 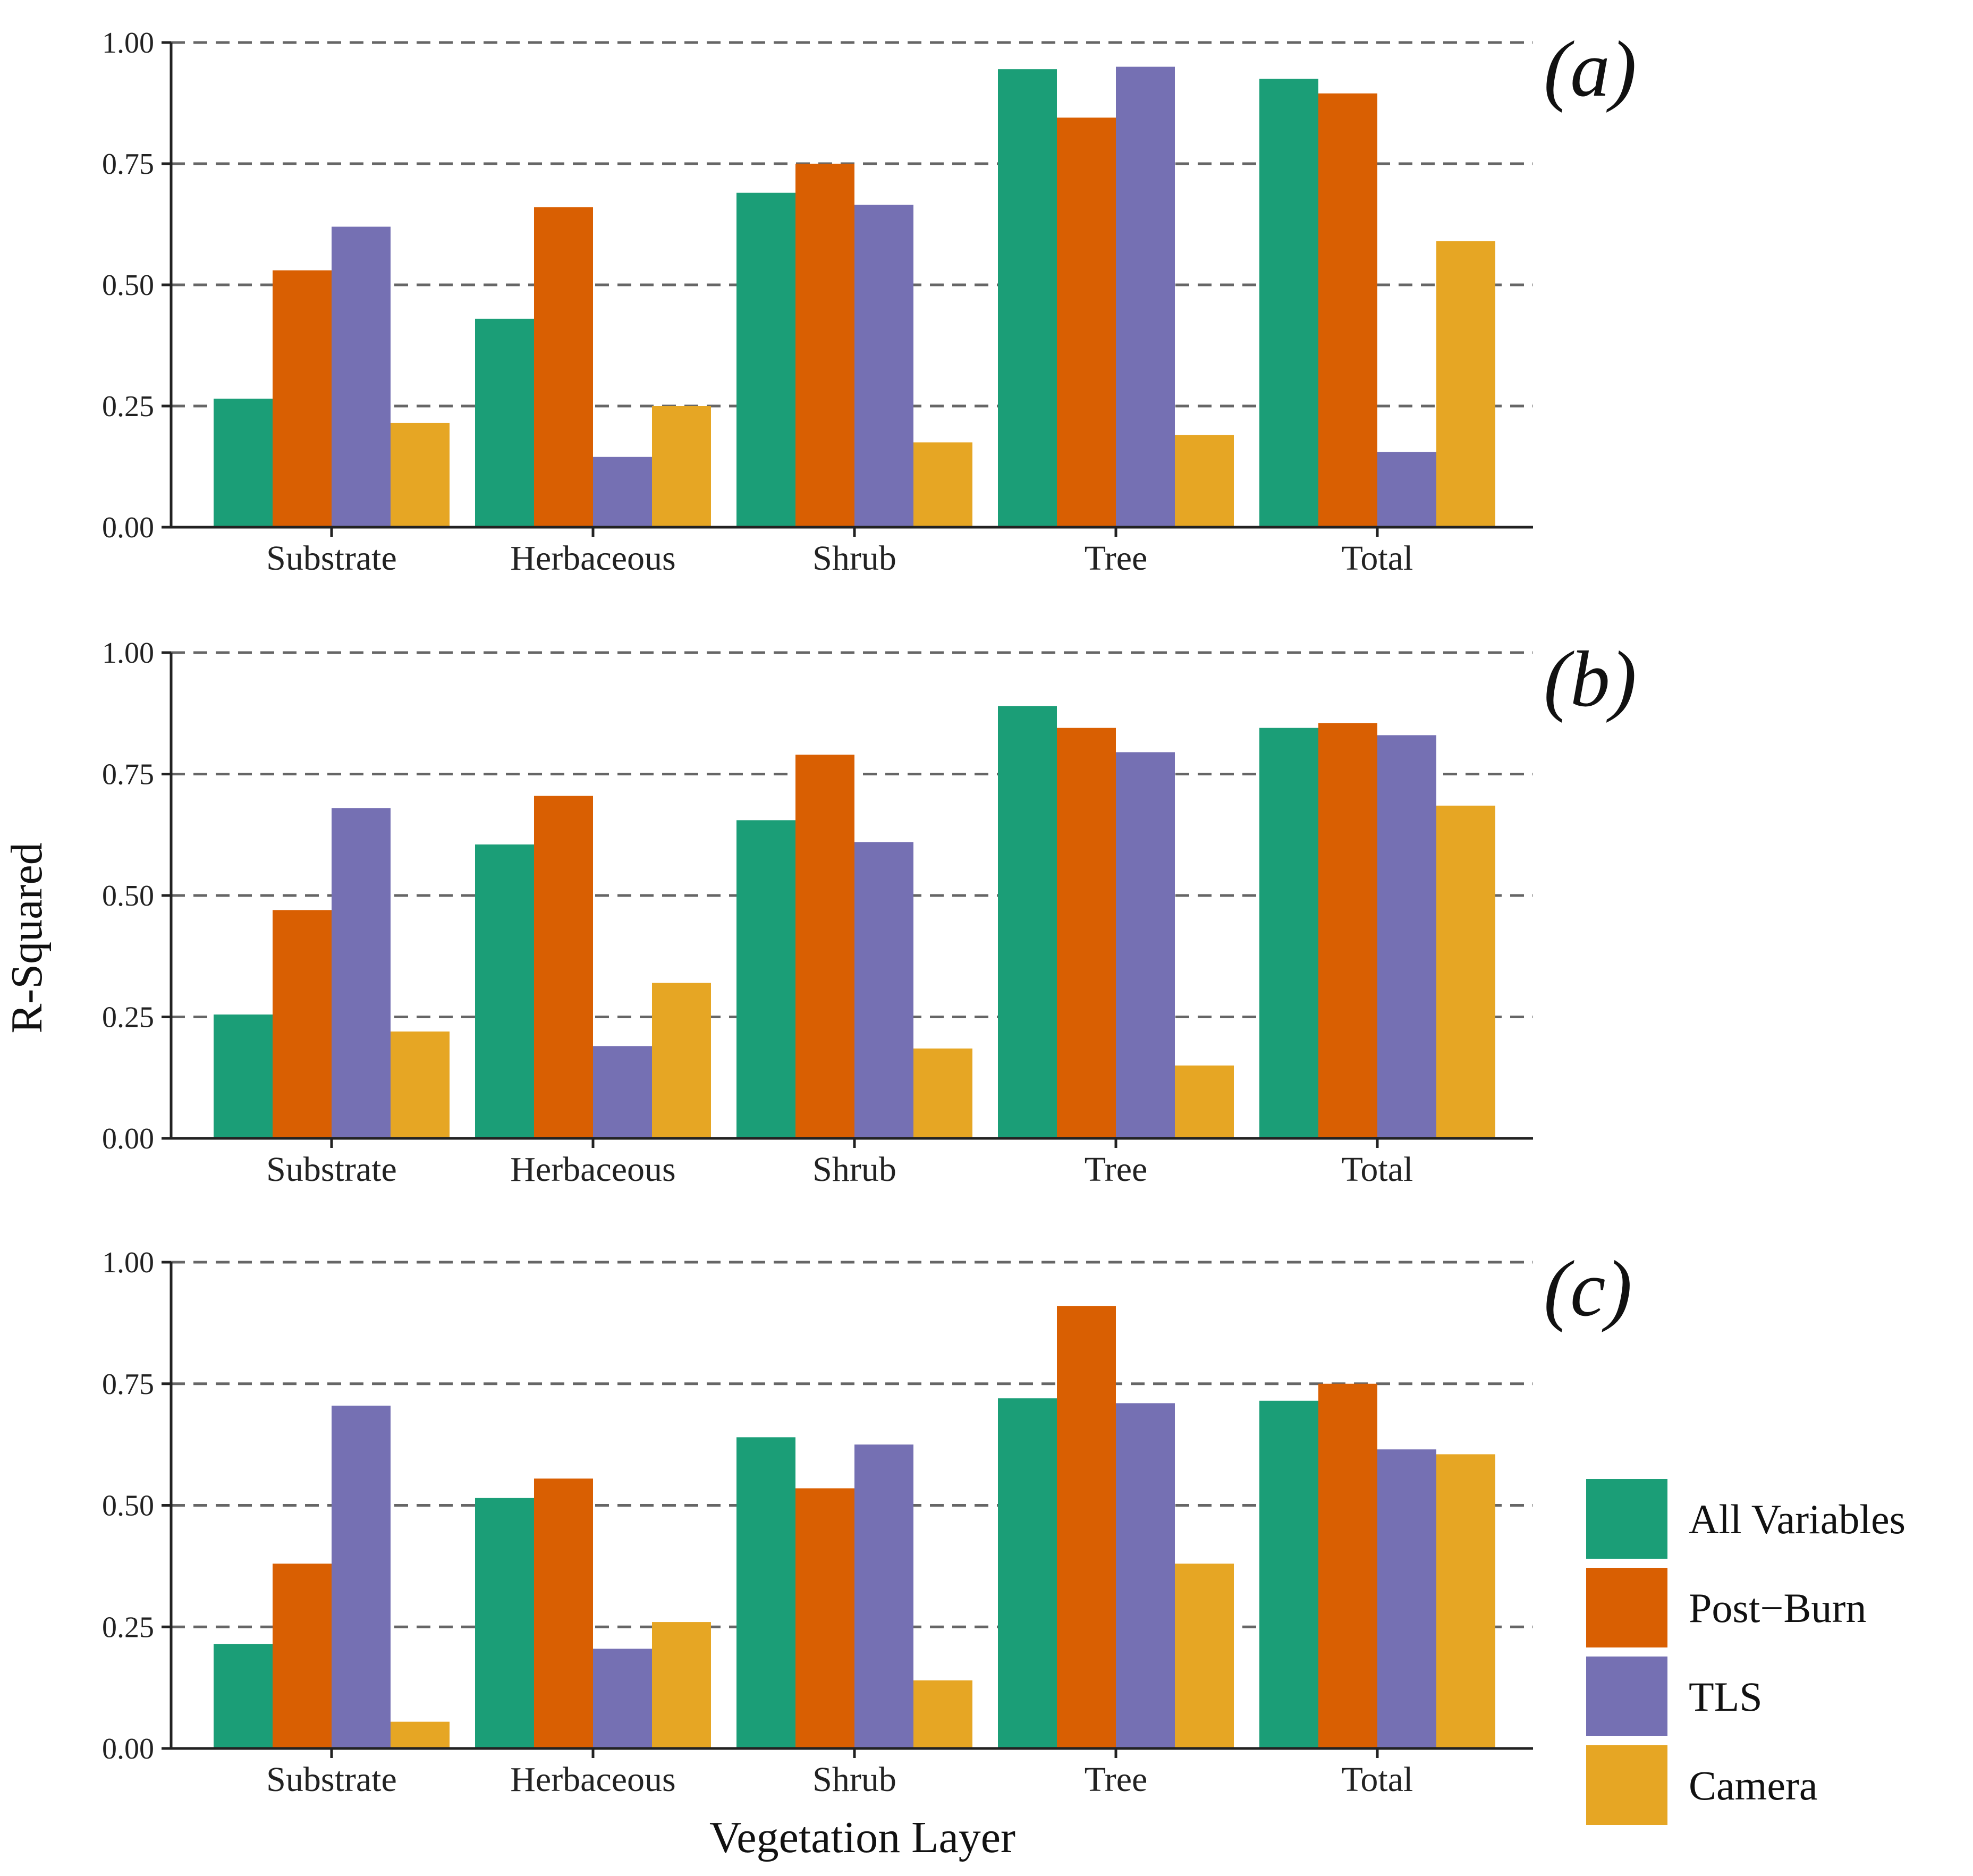 What do you see at coordinates (862, 1838) in the screenshot?
I see `x-axis-title: Vegetation Layer` at bounding box center [862, 1838].